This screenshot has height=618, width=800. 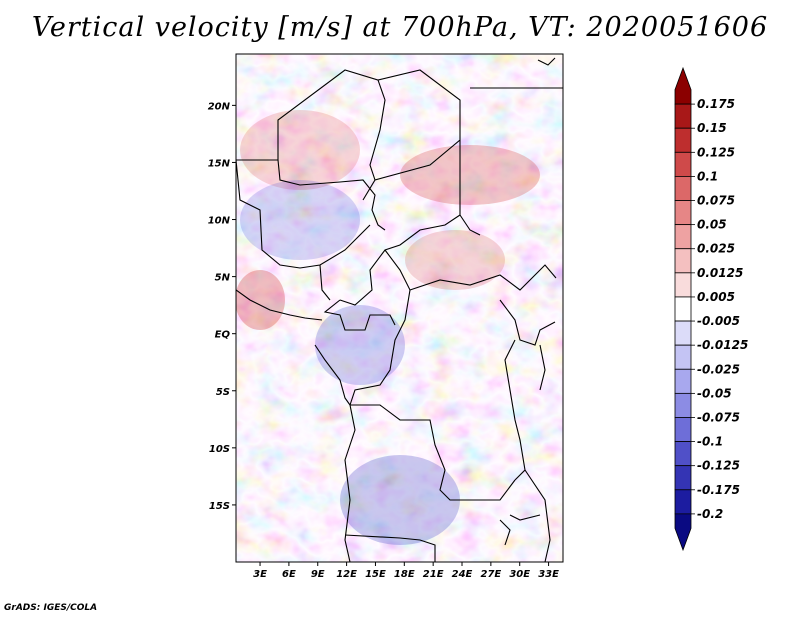 I want to click on colorbar-label: -0.125, so click(x=718, y=466).